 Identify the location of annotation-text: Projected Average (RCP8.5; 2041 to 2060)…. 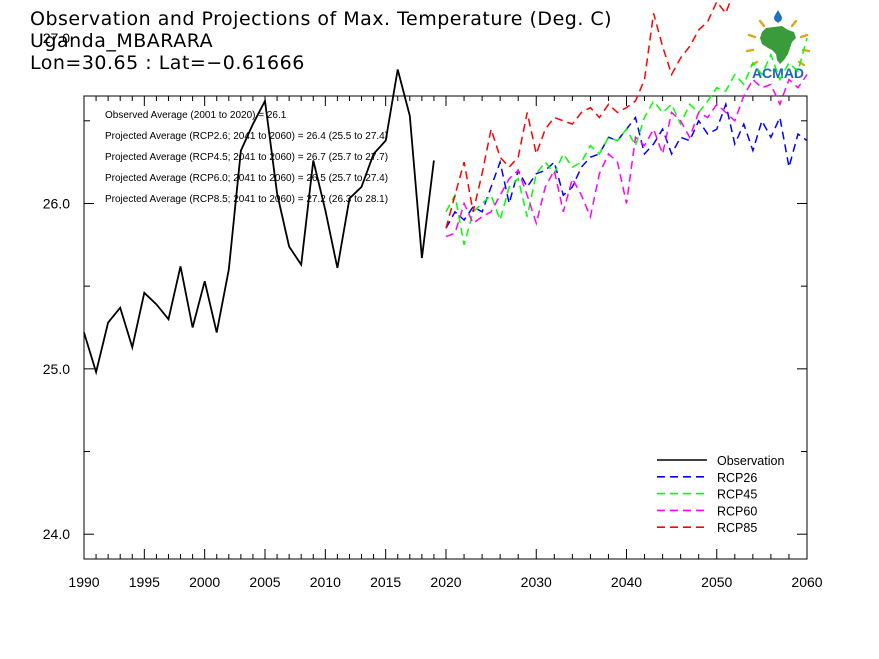
(246, 199).